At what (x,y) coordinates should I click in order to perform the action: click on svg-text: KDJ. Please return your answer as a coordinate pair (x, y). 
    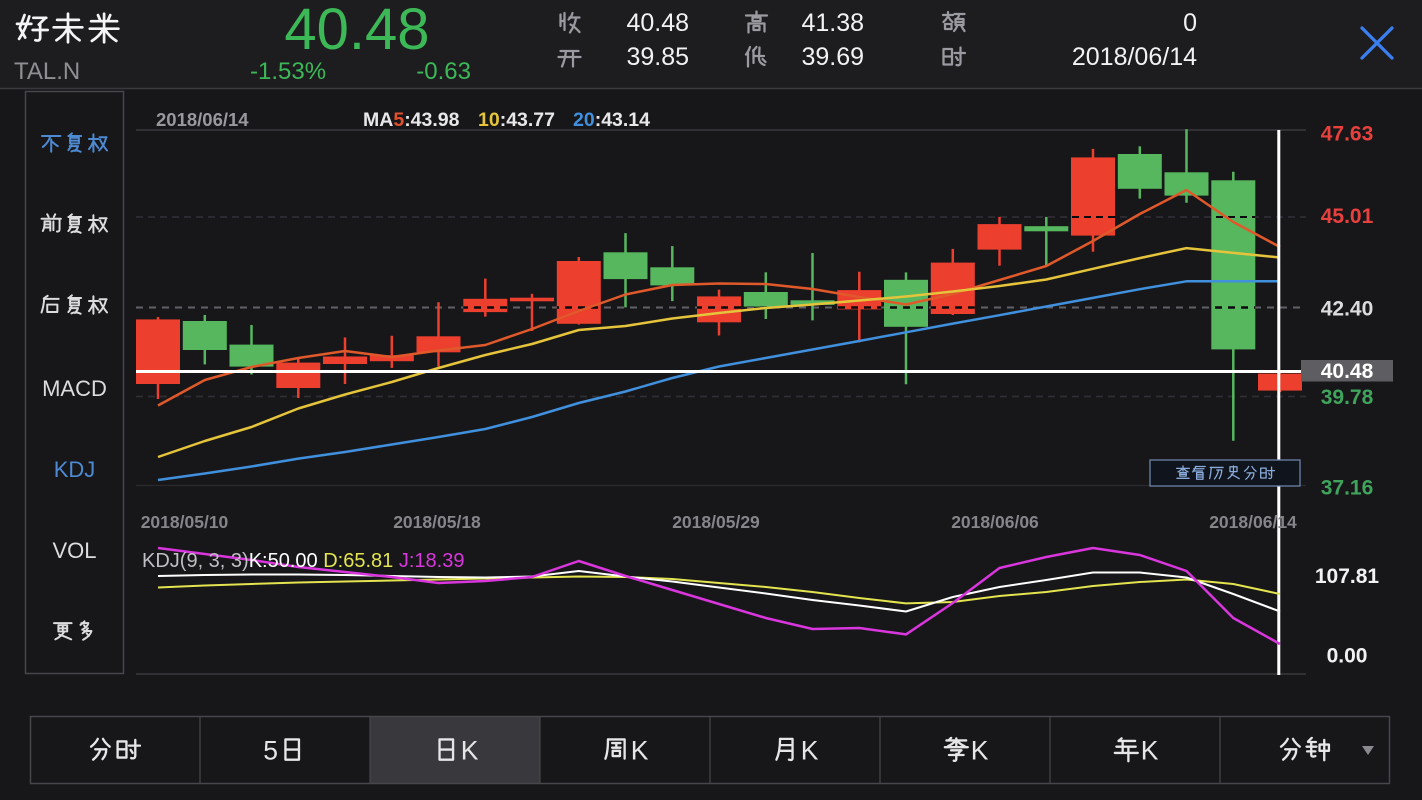
    Looking at the image, I should click on (75, 469).